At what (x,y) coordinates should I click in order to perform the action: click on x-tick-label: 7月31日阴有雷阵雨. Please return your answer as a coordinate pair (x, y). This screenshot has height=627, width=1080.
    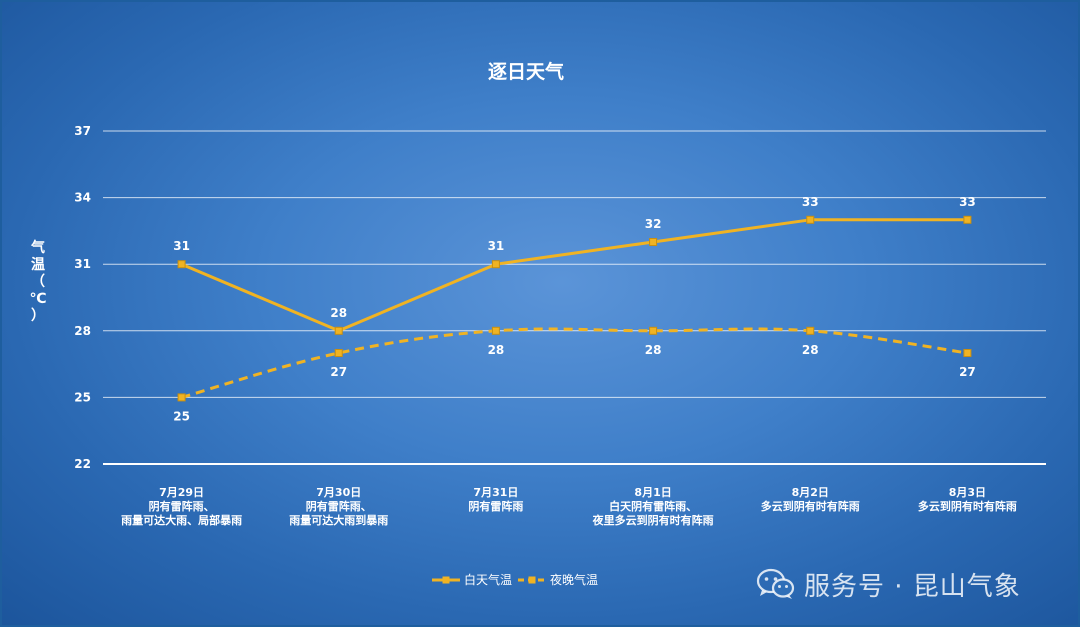
    Looking at the image, I should click on (495, 499).